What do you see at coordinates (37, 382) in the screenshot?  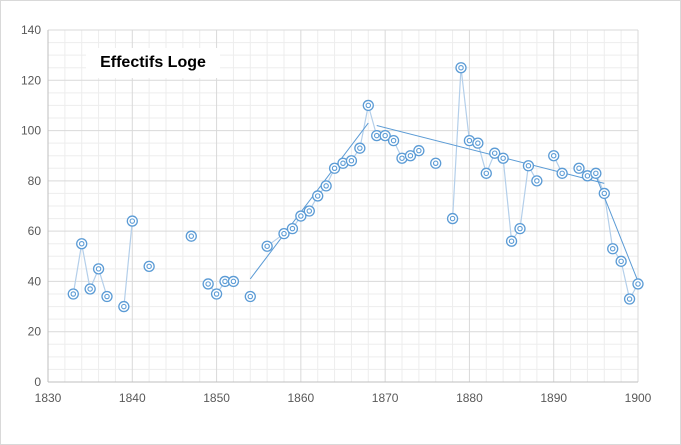 I see `y-tick-label: 0` at bounding box center [37, 382].